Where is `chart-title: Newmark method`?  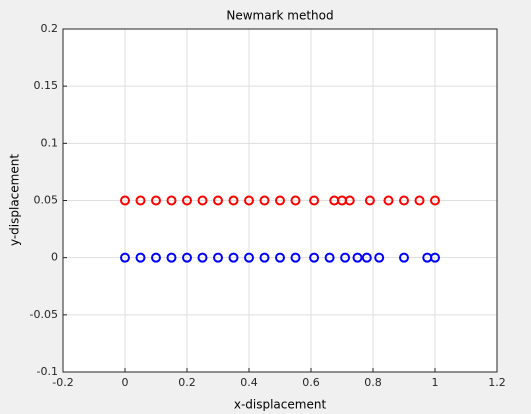
chart-title: Newmark method is located at coordinates (279, 16).